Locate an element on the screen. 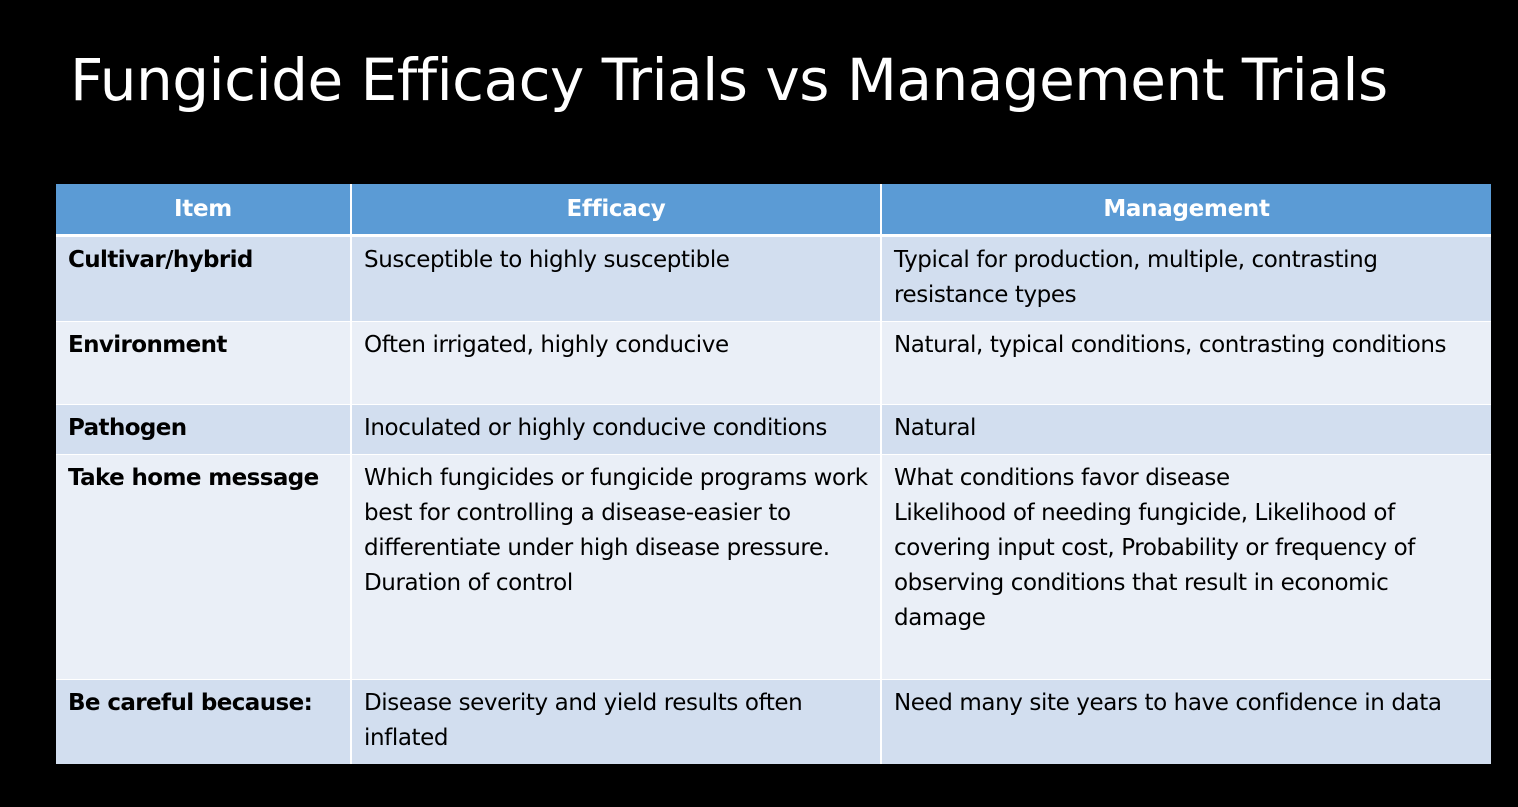 This screenshot has width=1518, height=807. row-label: Cultivar/hybrid is located at coordinates (204, 278).